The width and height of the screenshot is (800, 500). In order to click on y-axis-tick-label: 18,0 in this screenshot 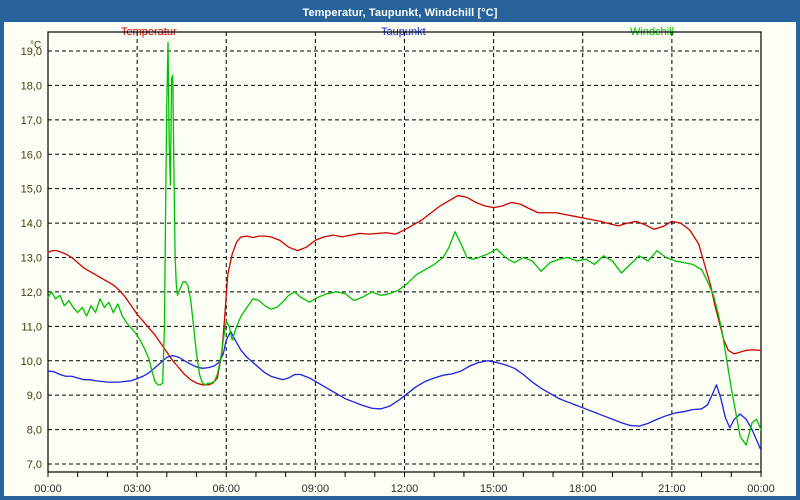, I will do `click(31, 86)`.